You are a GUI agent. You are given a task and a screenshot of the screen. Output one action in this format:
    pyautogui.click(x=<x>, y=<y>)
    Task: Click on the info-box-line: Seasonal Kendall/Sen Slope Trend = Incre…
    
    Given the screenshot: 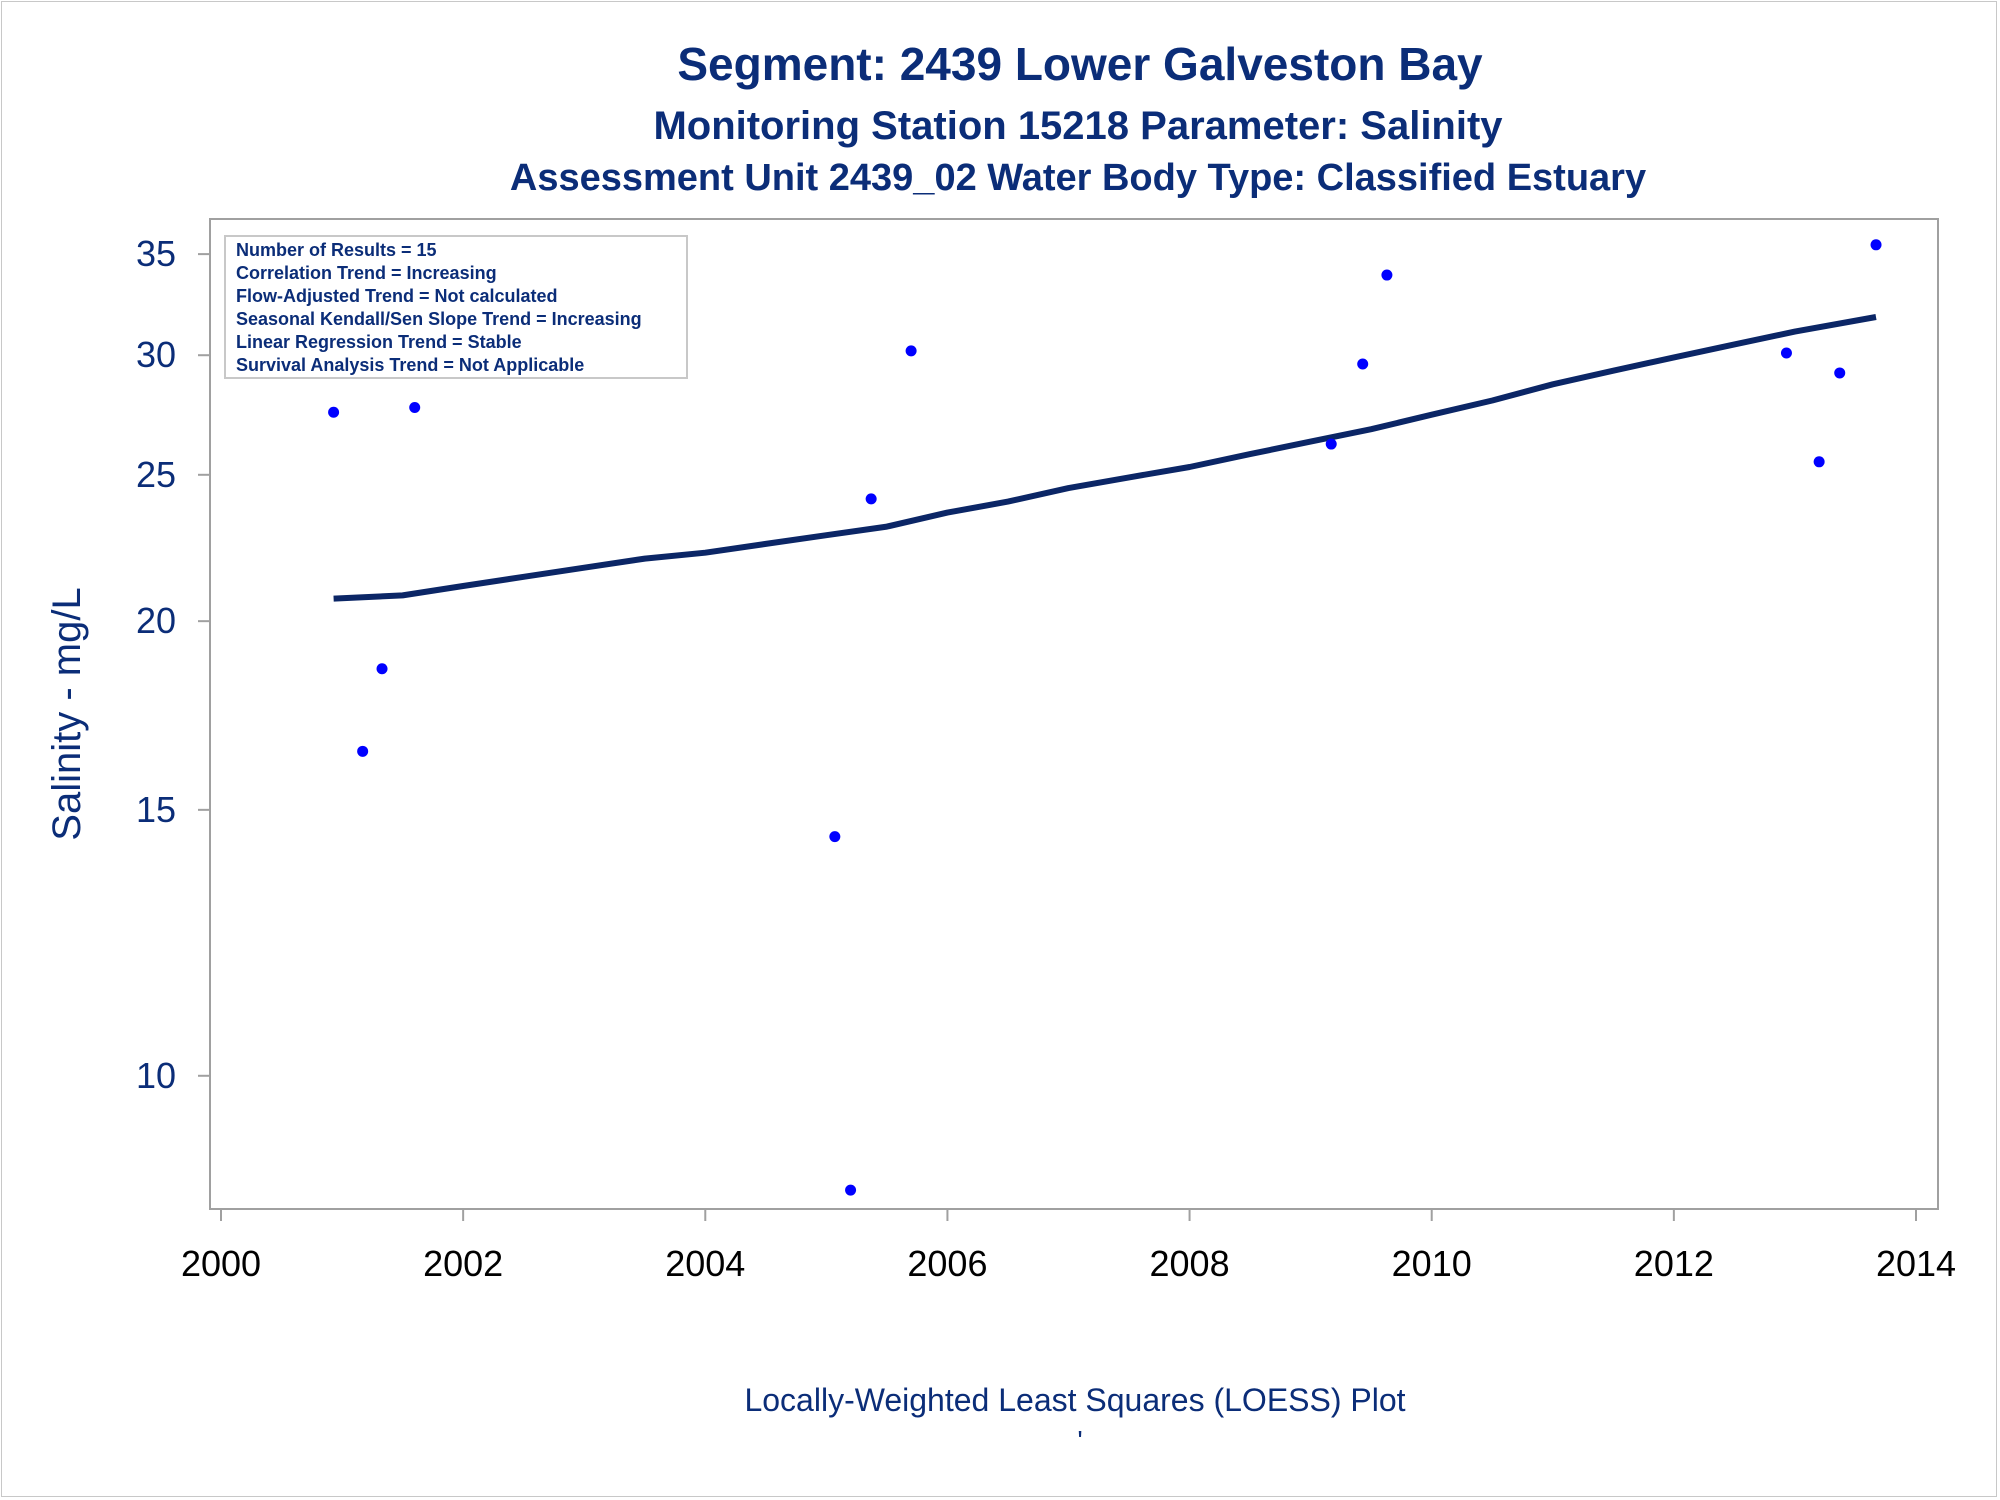 What is the action you would take?
    pyautogui.click(x=439, y=319)
    